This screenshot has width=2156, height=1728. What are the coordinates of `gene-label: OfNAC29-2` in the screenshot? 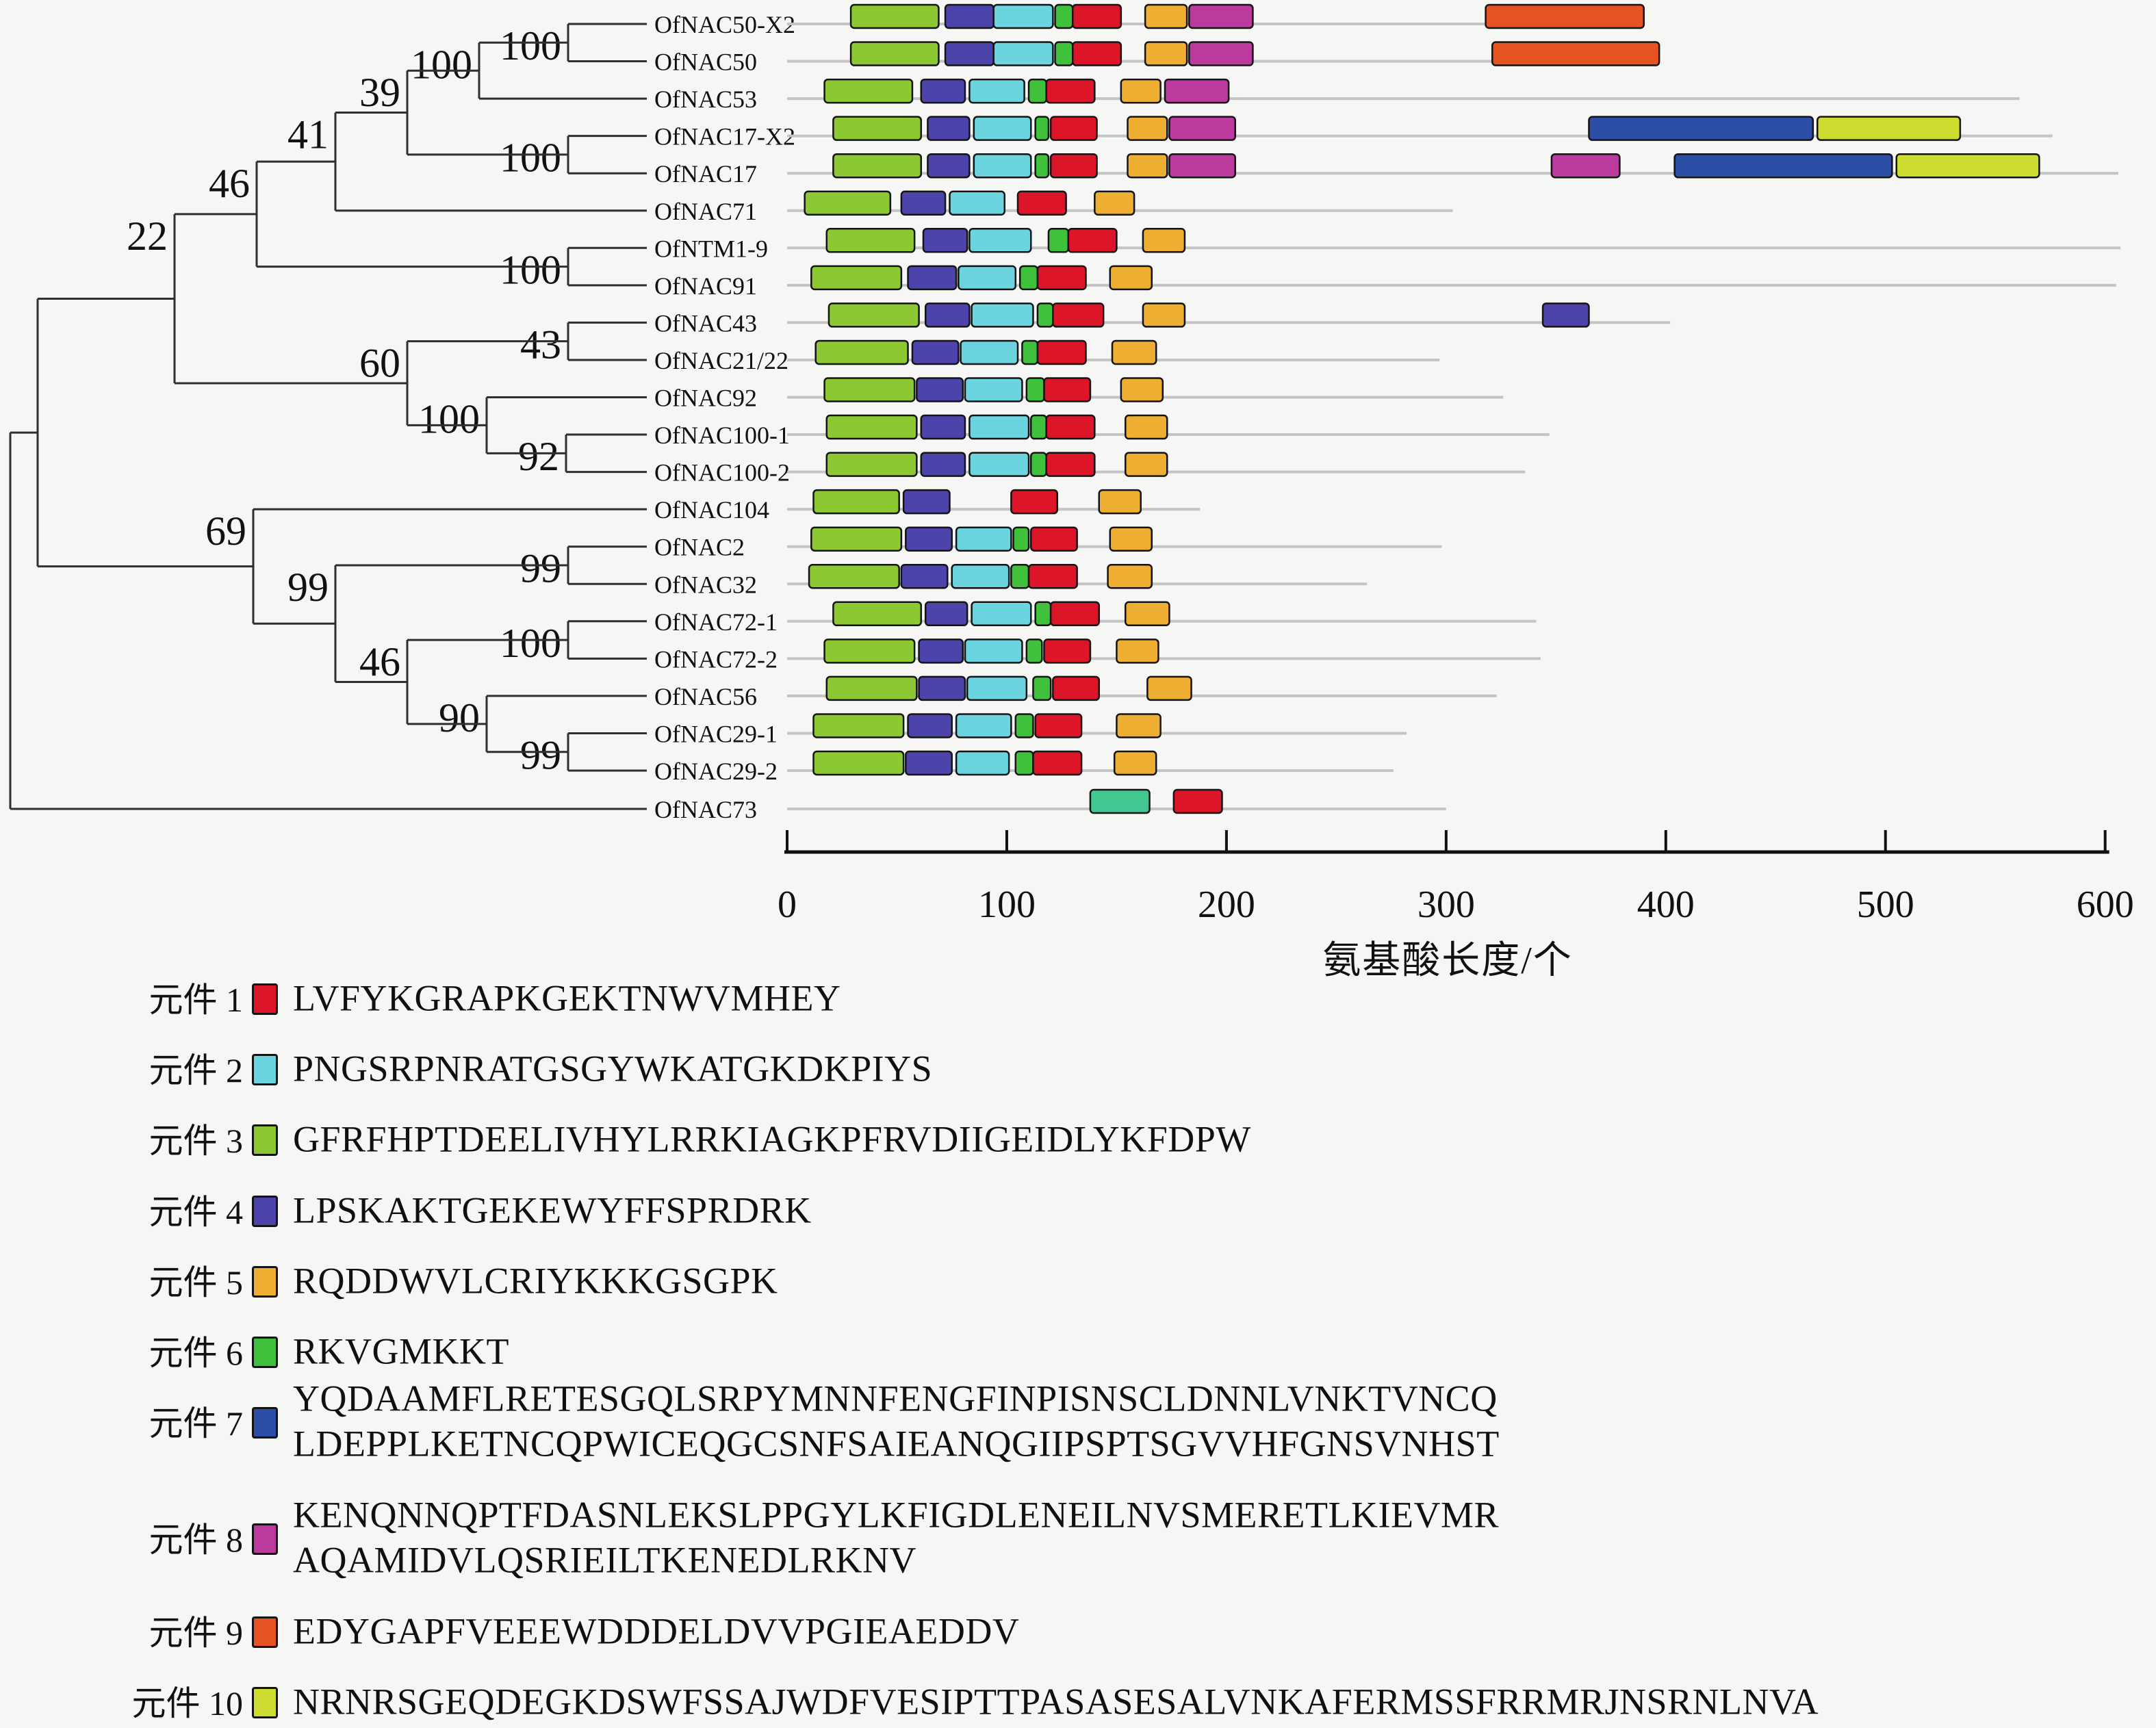 It's located at (716, 771).